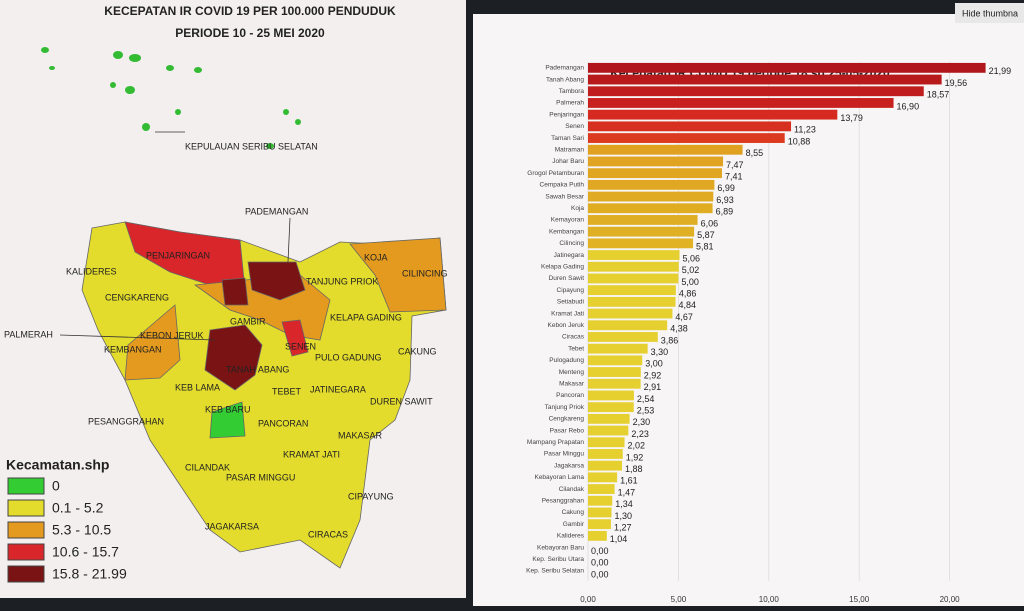  What do you see at coordinates (417, 351) in the screenshot?
I see `map-label: CAKUNG` at bounding box center [417, 351].